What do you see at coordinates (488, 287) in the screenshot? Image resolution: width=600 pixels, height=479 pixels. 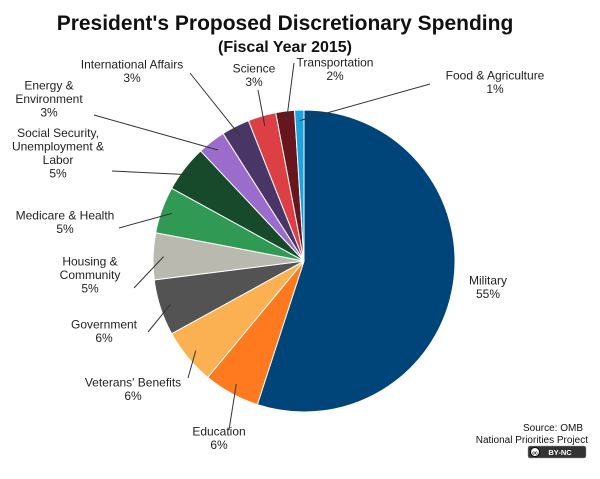 I see `slice-label: Military 55%` at bounding box center [488, 287].